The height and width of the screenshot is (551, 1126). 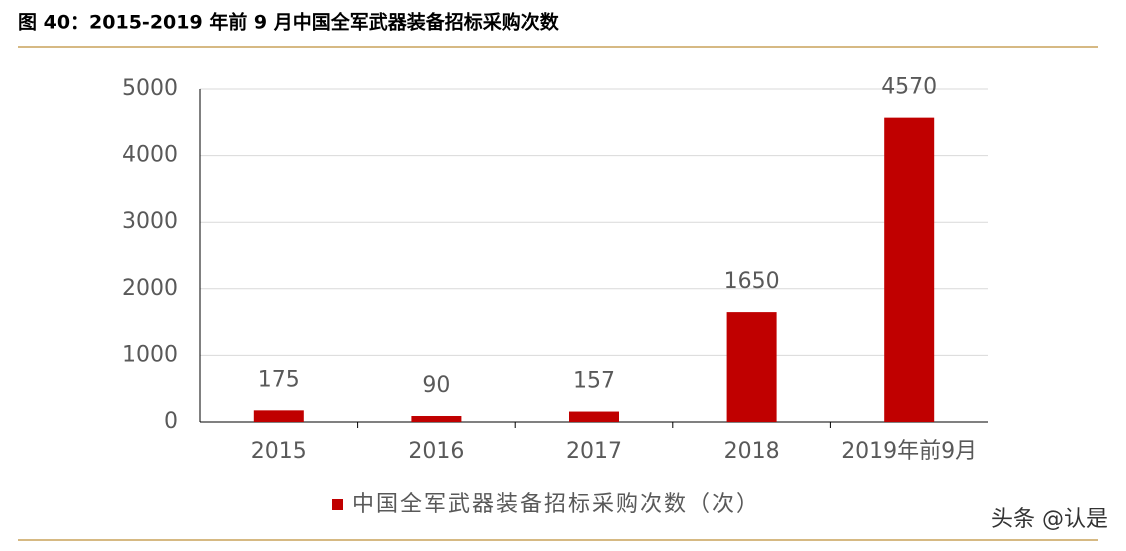 I want to click on data-label: 175, so click(x=279, y=379).